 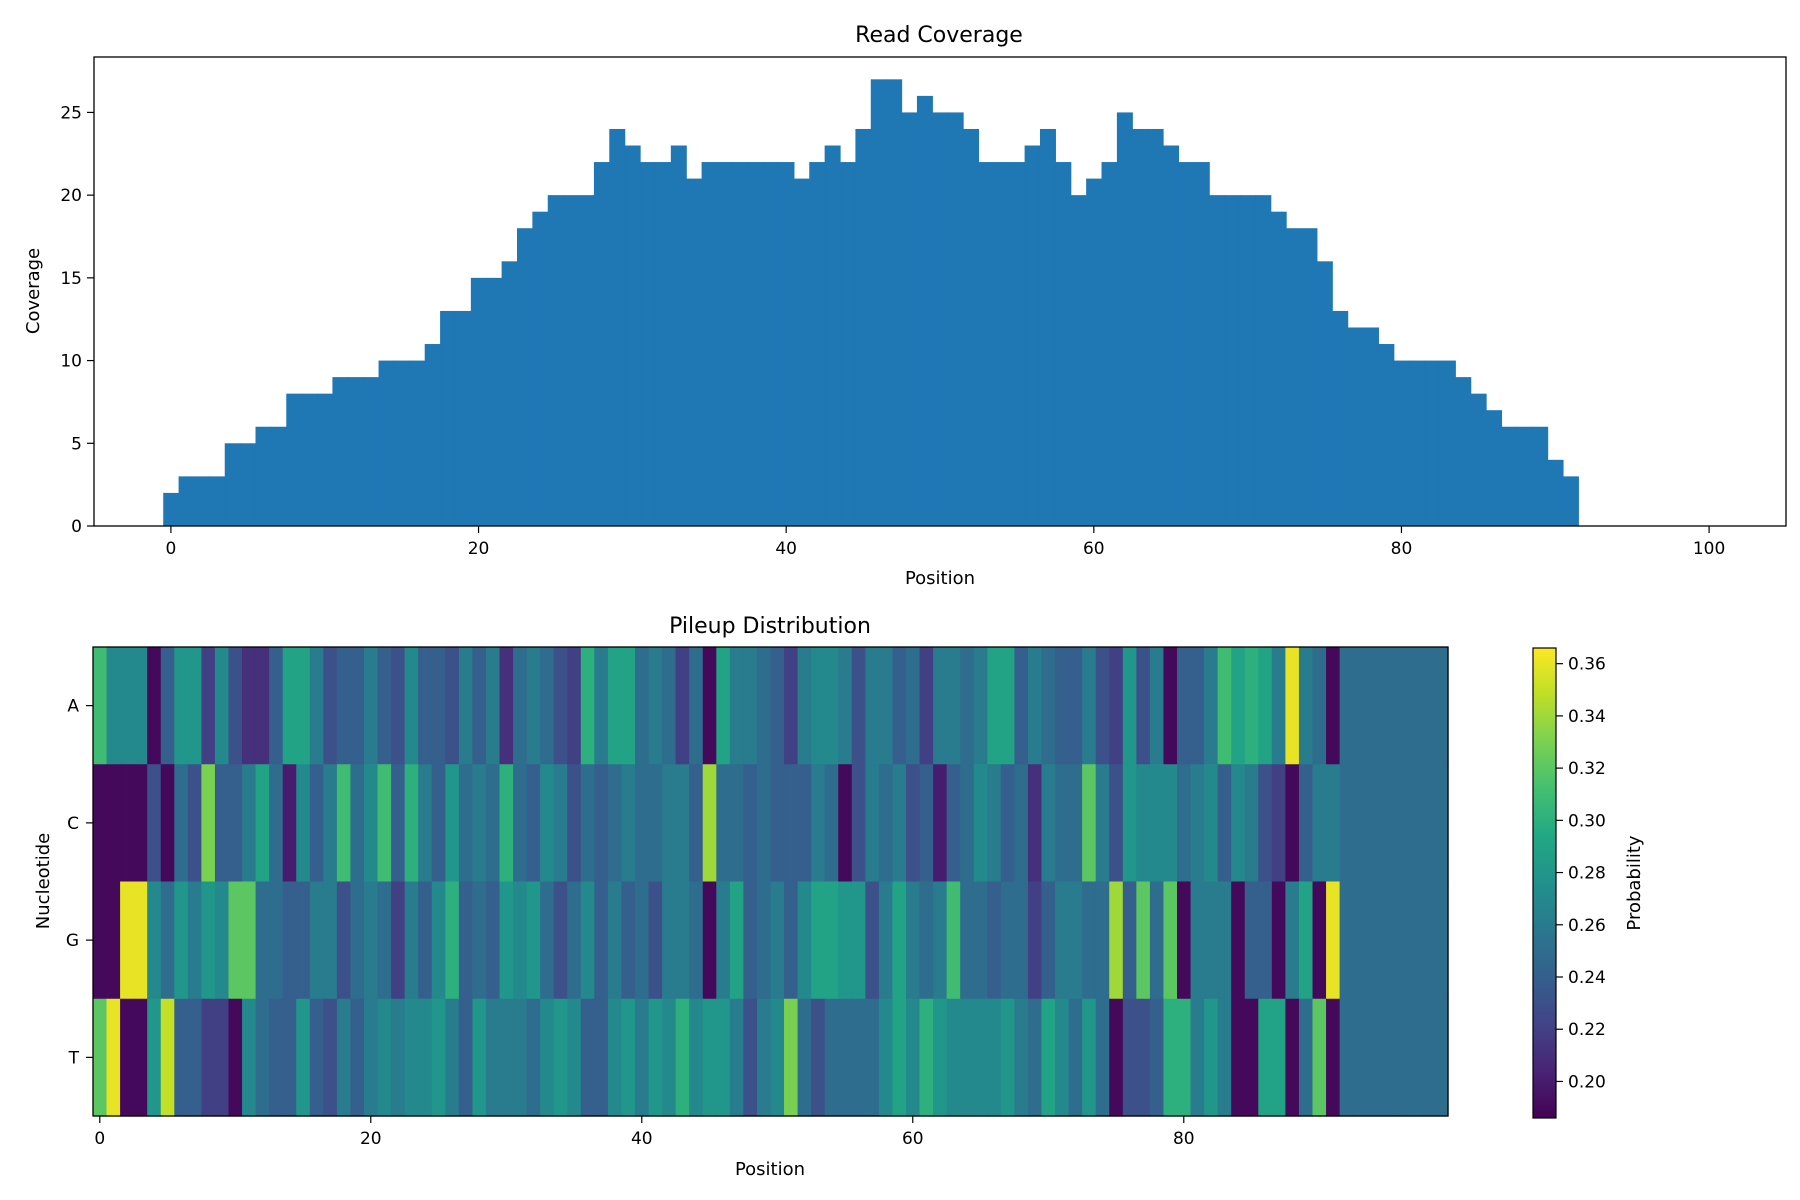 What do you see at coordinates (72, 941) in the screenshot?
I see `pileup-y-tick-label: G` at bounding box center [72, 941].